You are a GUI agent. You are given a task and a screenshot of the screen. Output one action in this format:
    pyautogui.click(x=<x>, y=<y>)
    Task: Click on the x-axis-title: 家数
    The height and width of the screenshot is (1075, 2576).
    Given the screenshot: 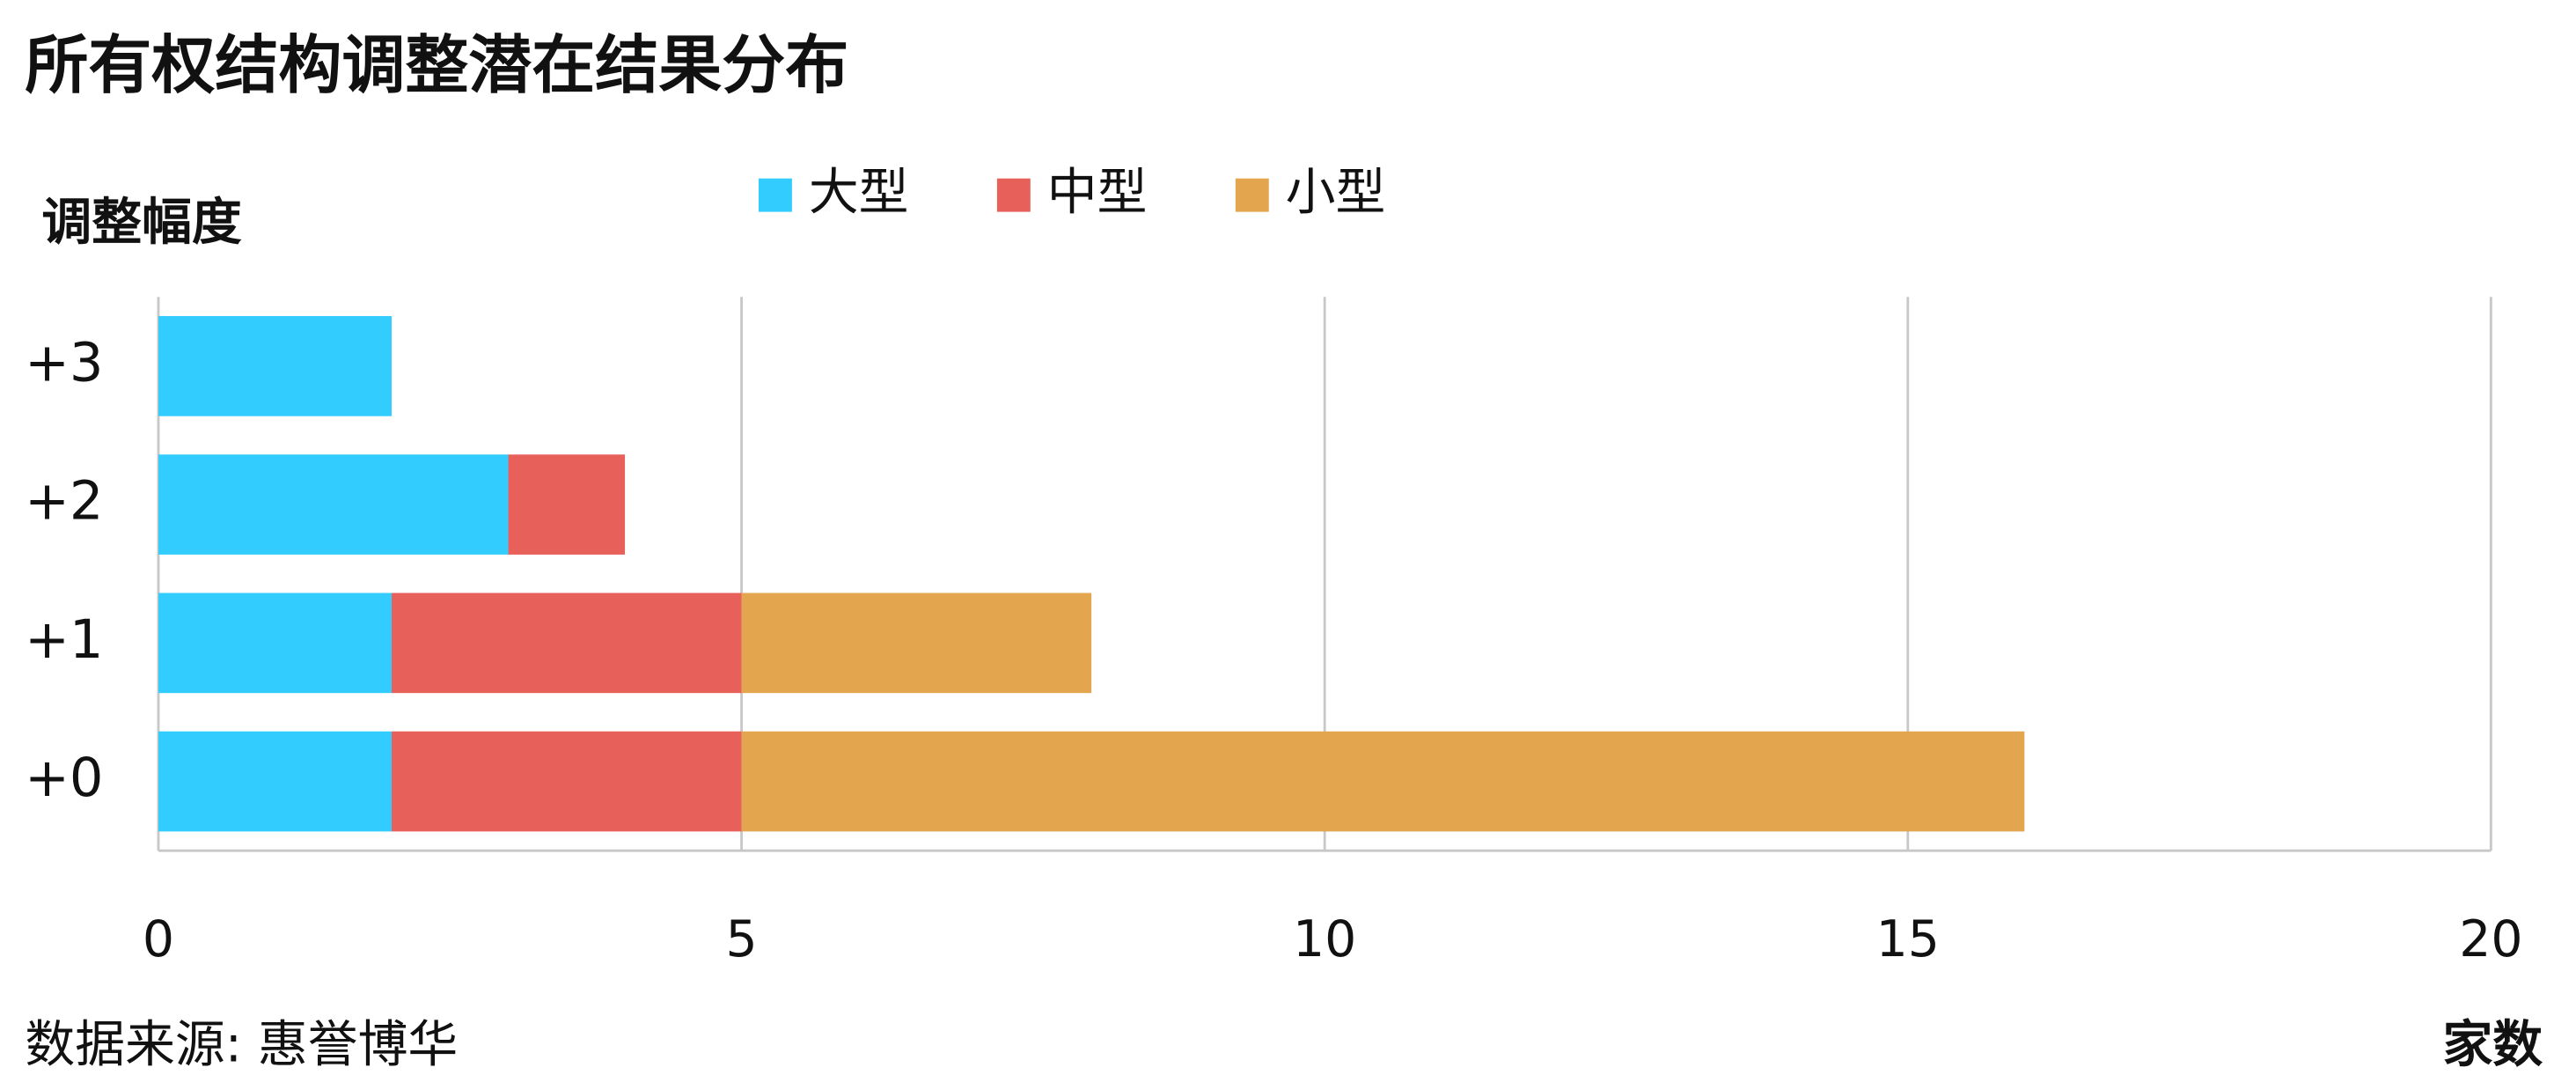 What is the action you would take?
    pyautogui.click(x=2492, y=1044)
    